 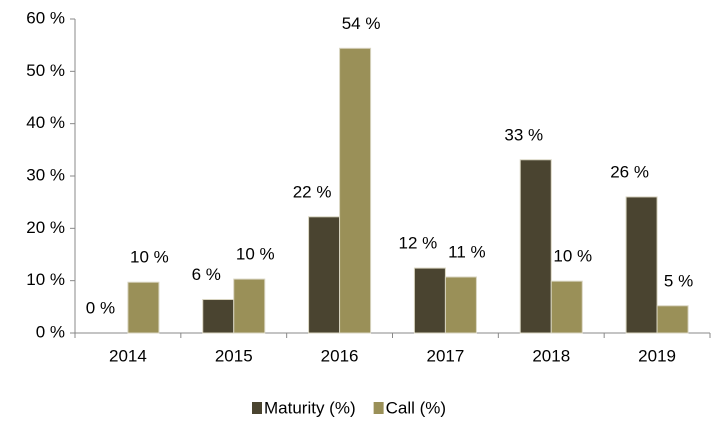 I want to click on value-label: 22 %, so click(x=312, y=191).